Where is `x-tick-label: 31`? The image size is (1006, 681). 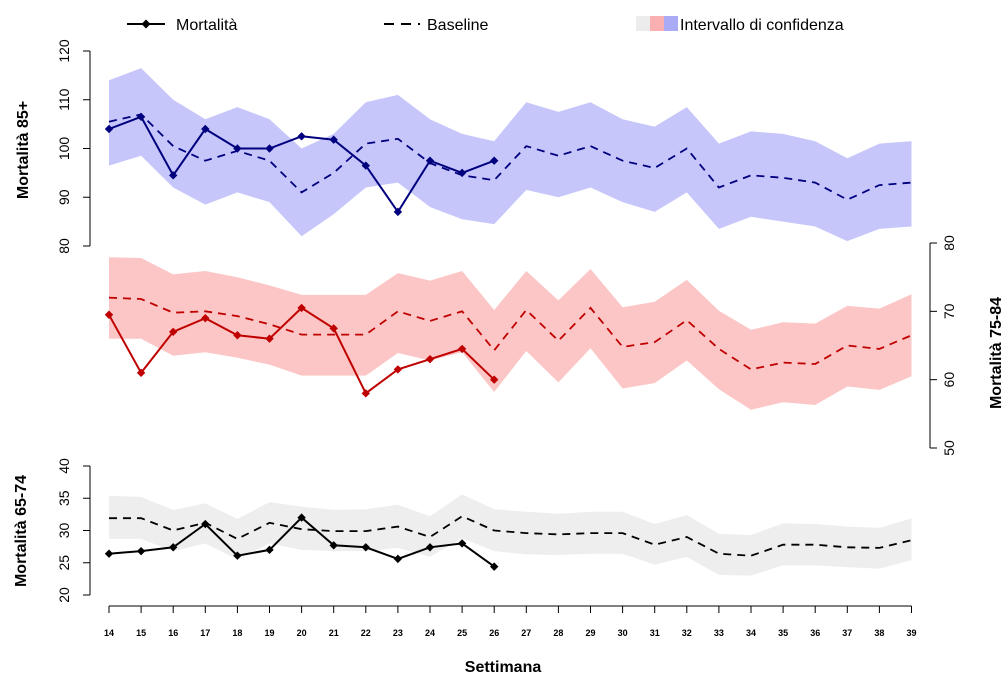
x-tick-label: 31 is located at coordinates (655, 633).